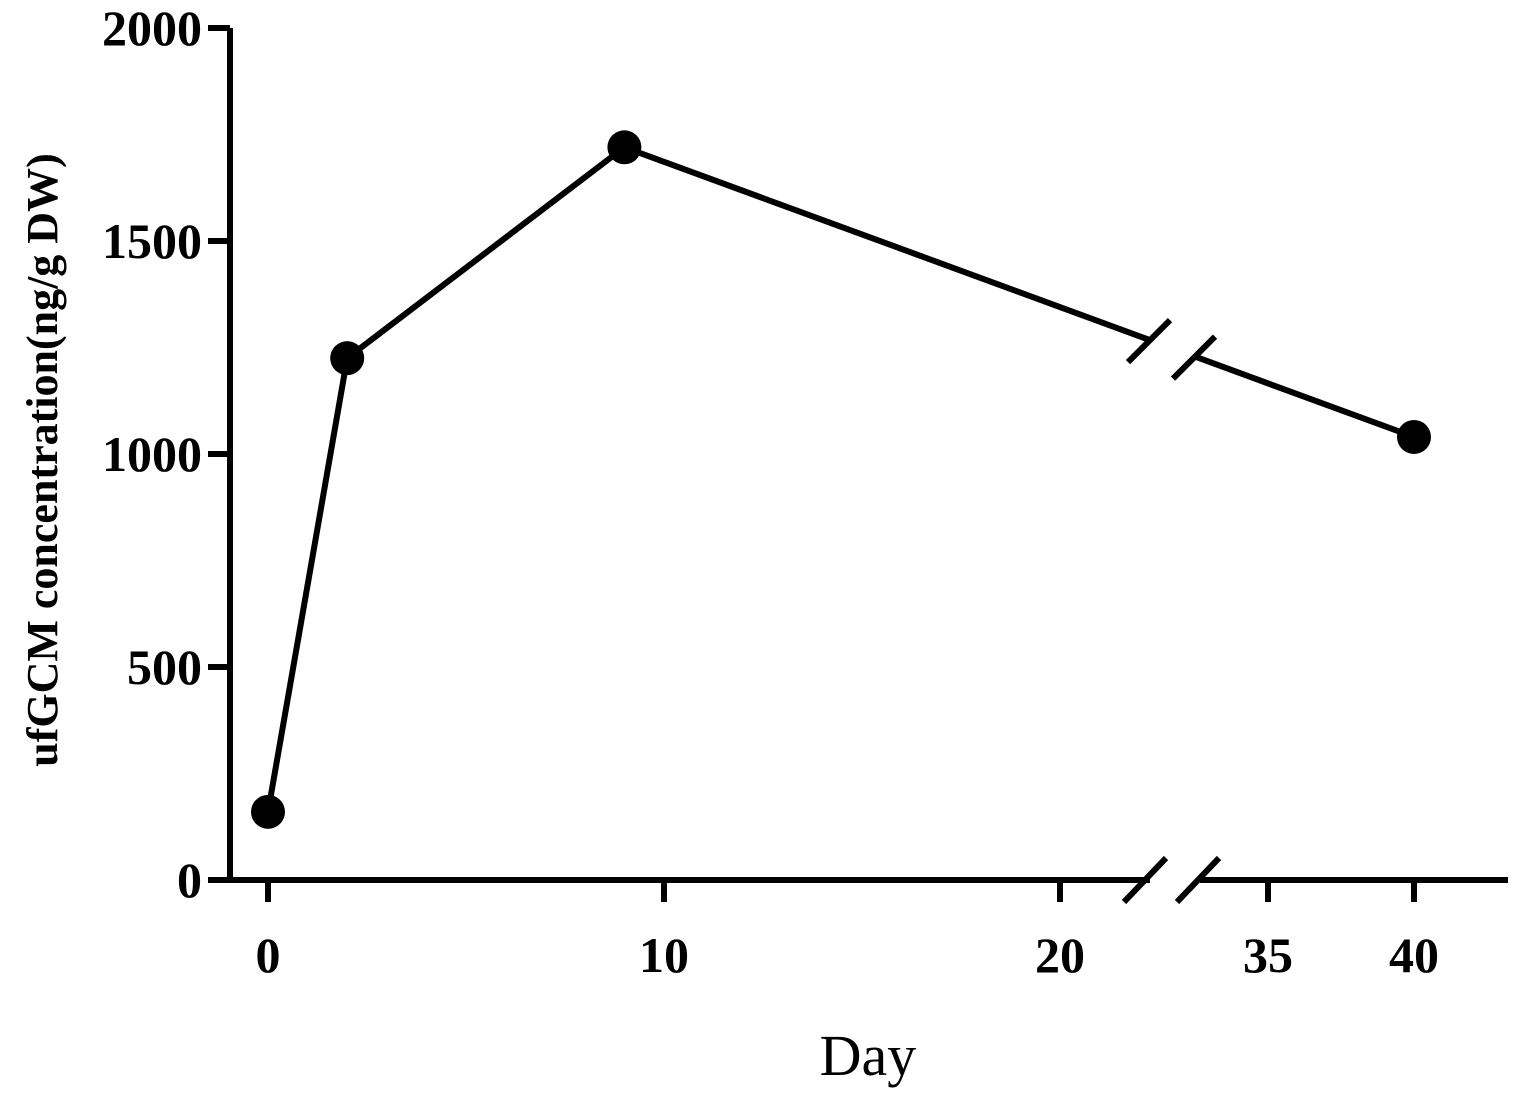 The width and height of the screenshot is (1520, 1100). I want to click on y-tick-label: 2000, so click(152, 28).